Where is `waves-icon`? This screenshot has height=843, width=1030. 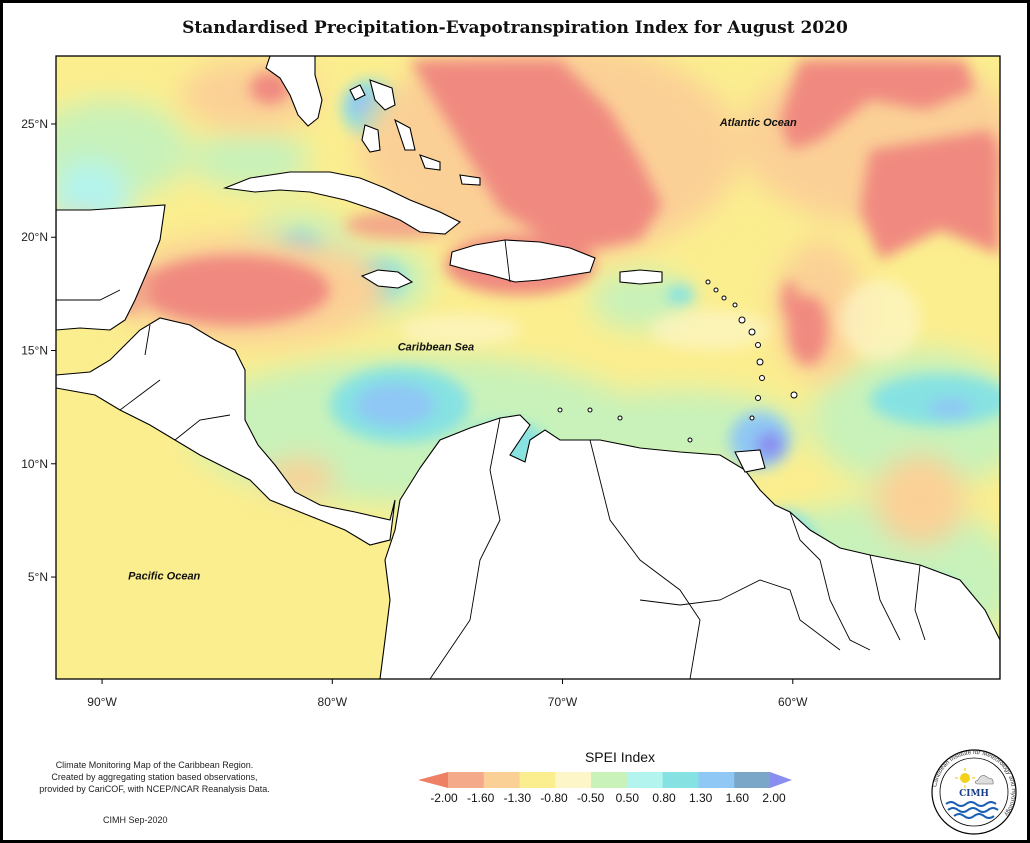 waves-icon is located at coordinates (972, 810).